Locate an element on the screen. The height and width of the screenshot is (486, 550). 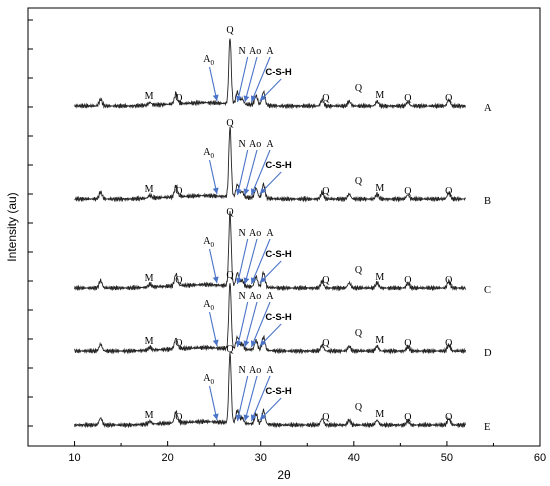
x-tick-label: 10 is located at coordinates (74, 458).